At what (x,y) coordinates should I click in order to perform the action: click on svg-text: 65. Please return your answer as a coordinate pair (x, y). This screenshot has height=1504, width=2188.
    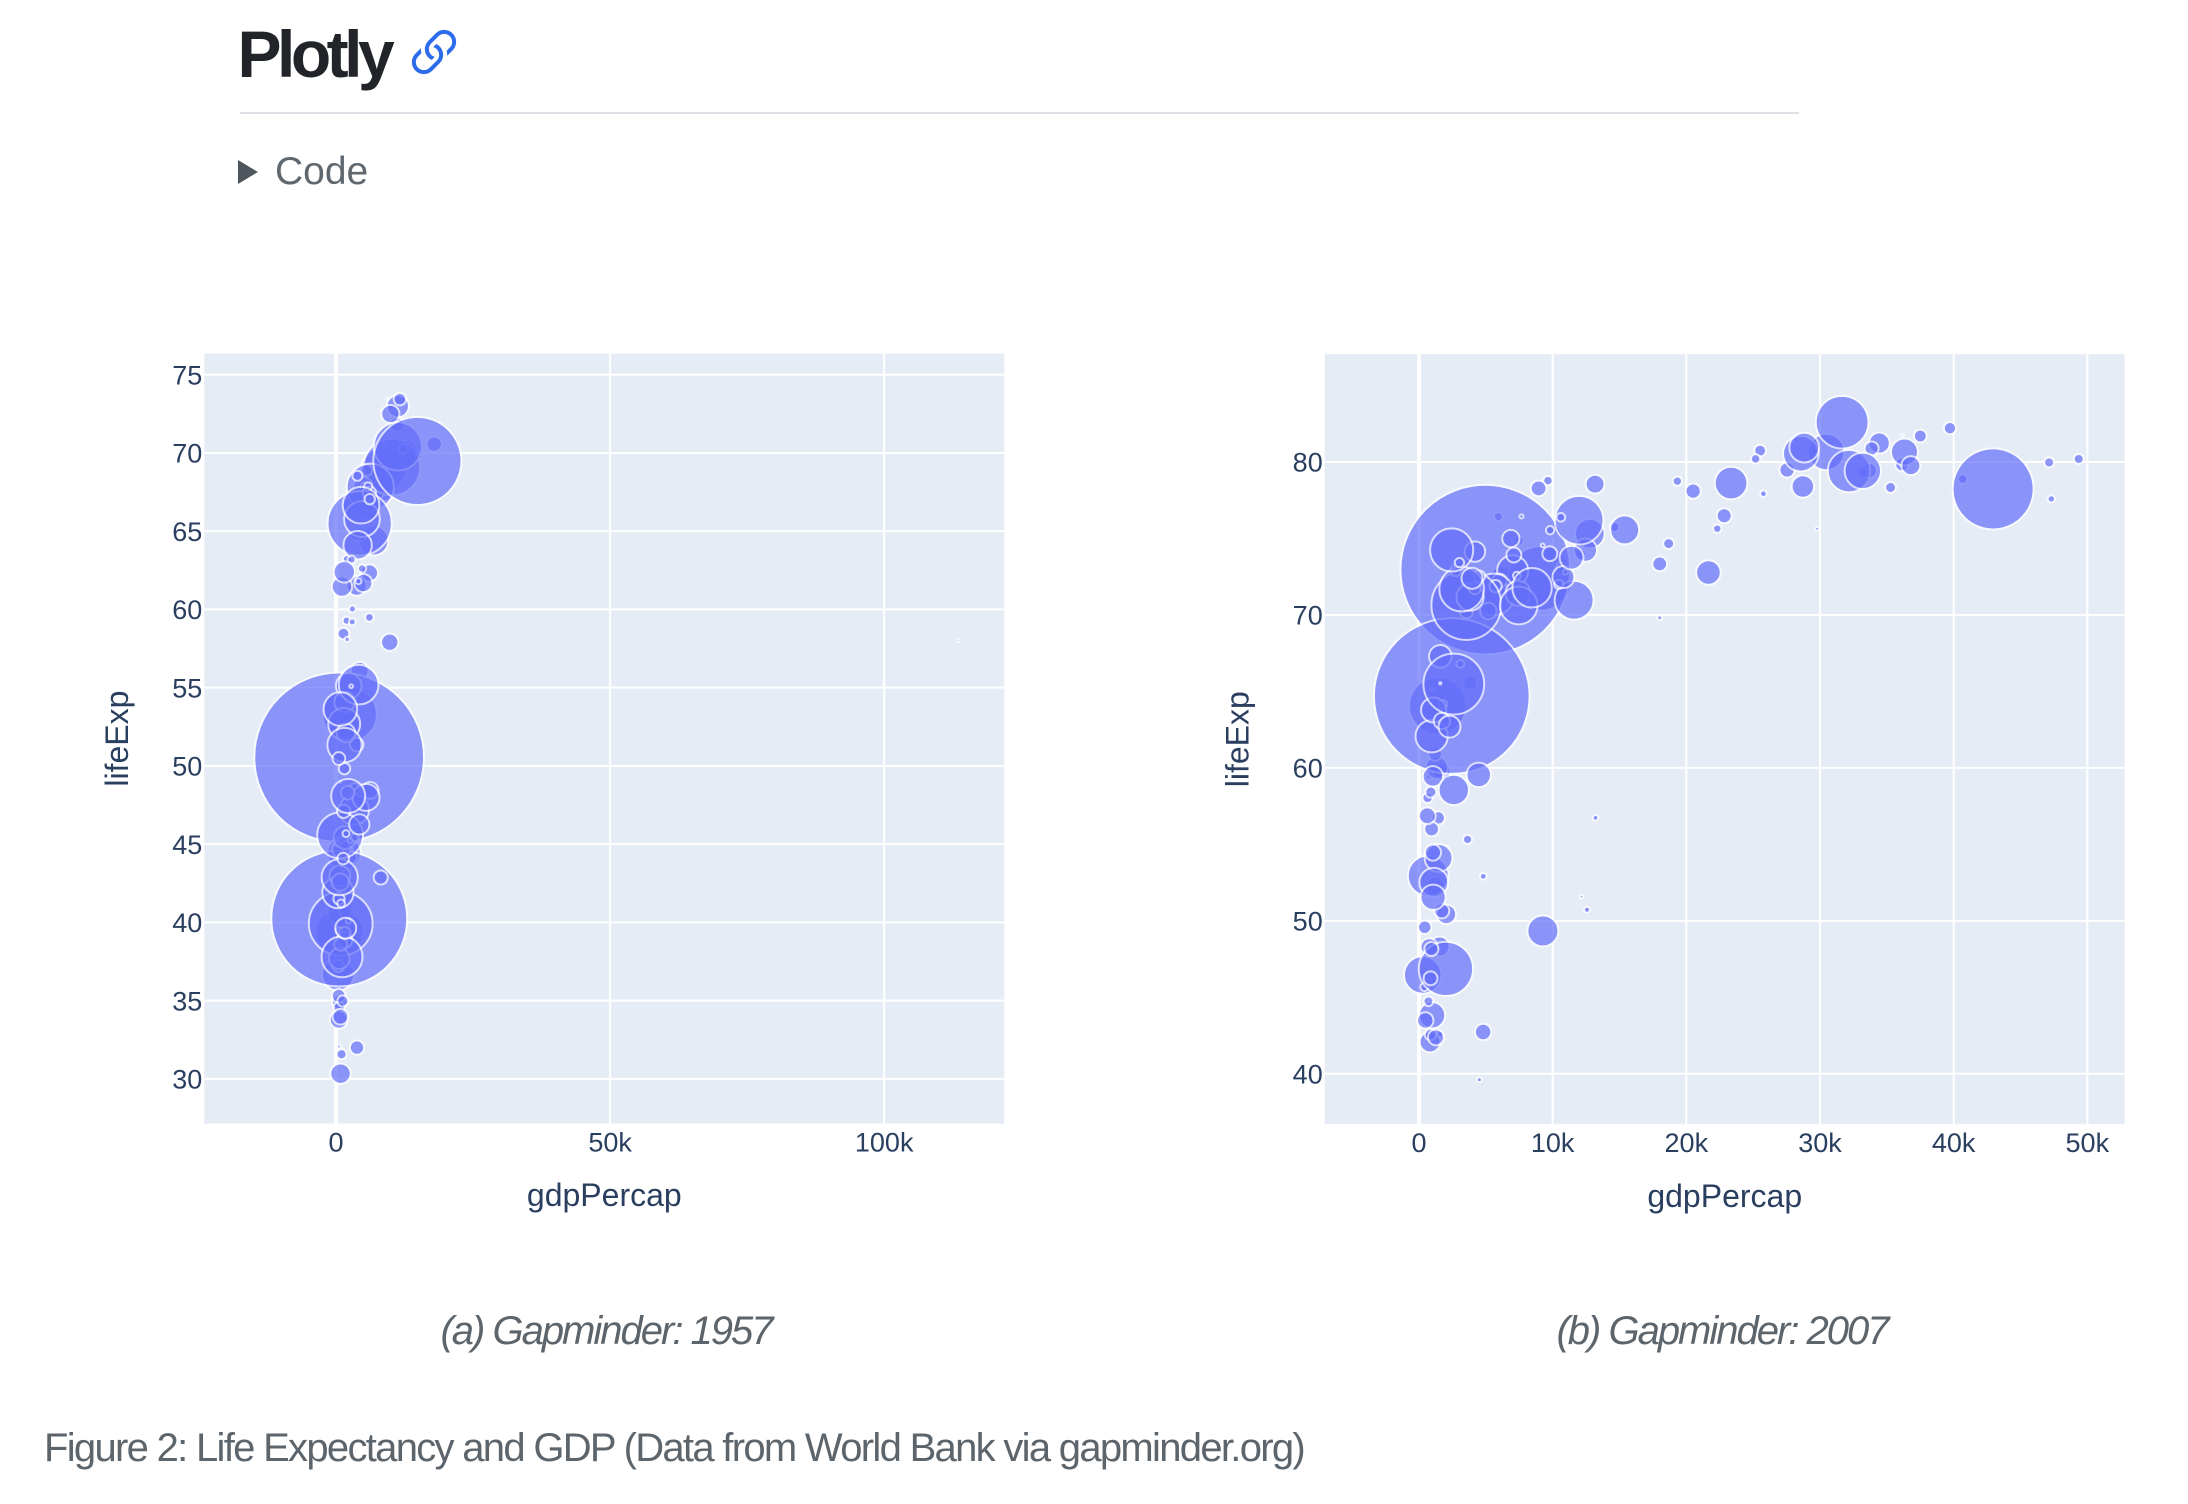
    Looking at the image, I should click on (187, 532).